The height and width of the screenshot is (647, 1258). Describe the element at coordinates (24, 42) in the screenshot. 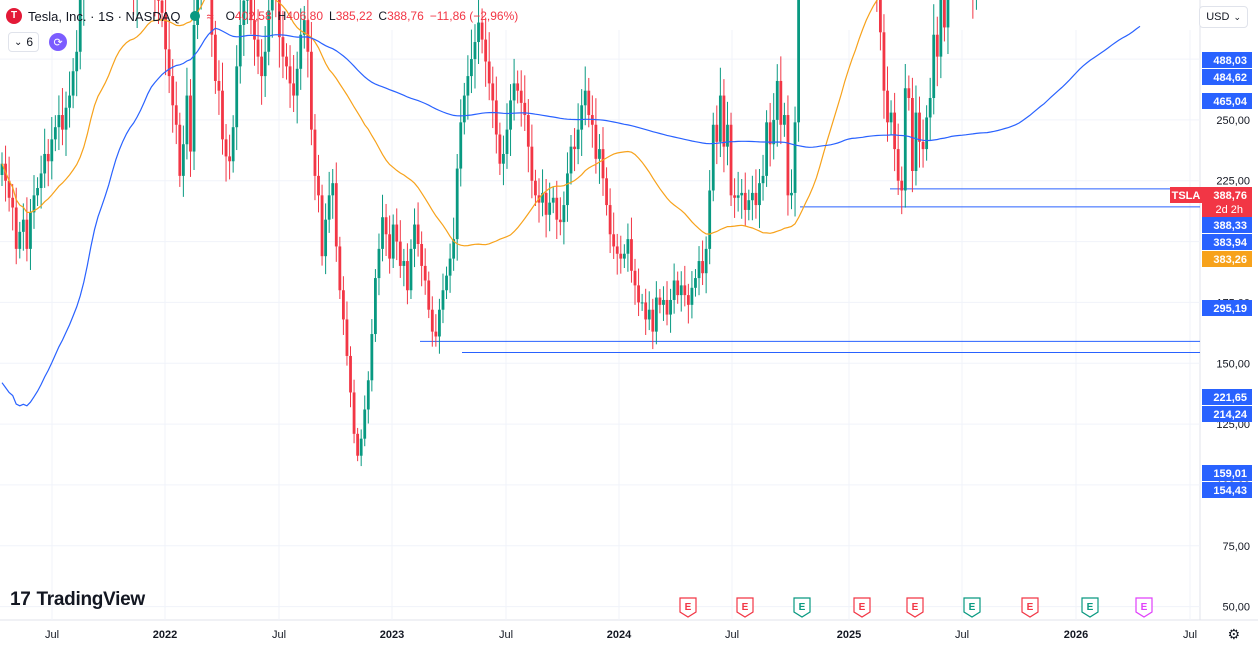

I see `indicators-toggle-button: ⌄ 6` at that location.